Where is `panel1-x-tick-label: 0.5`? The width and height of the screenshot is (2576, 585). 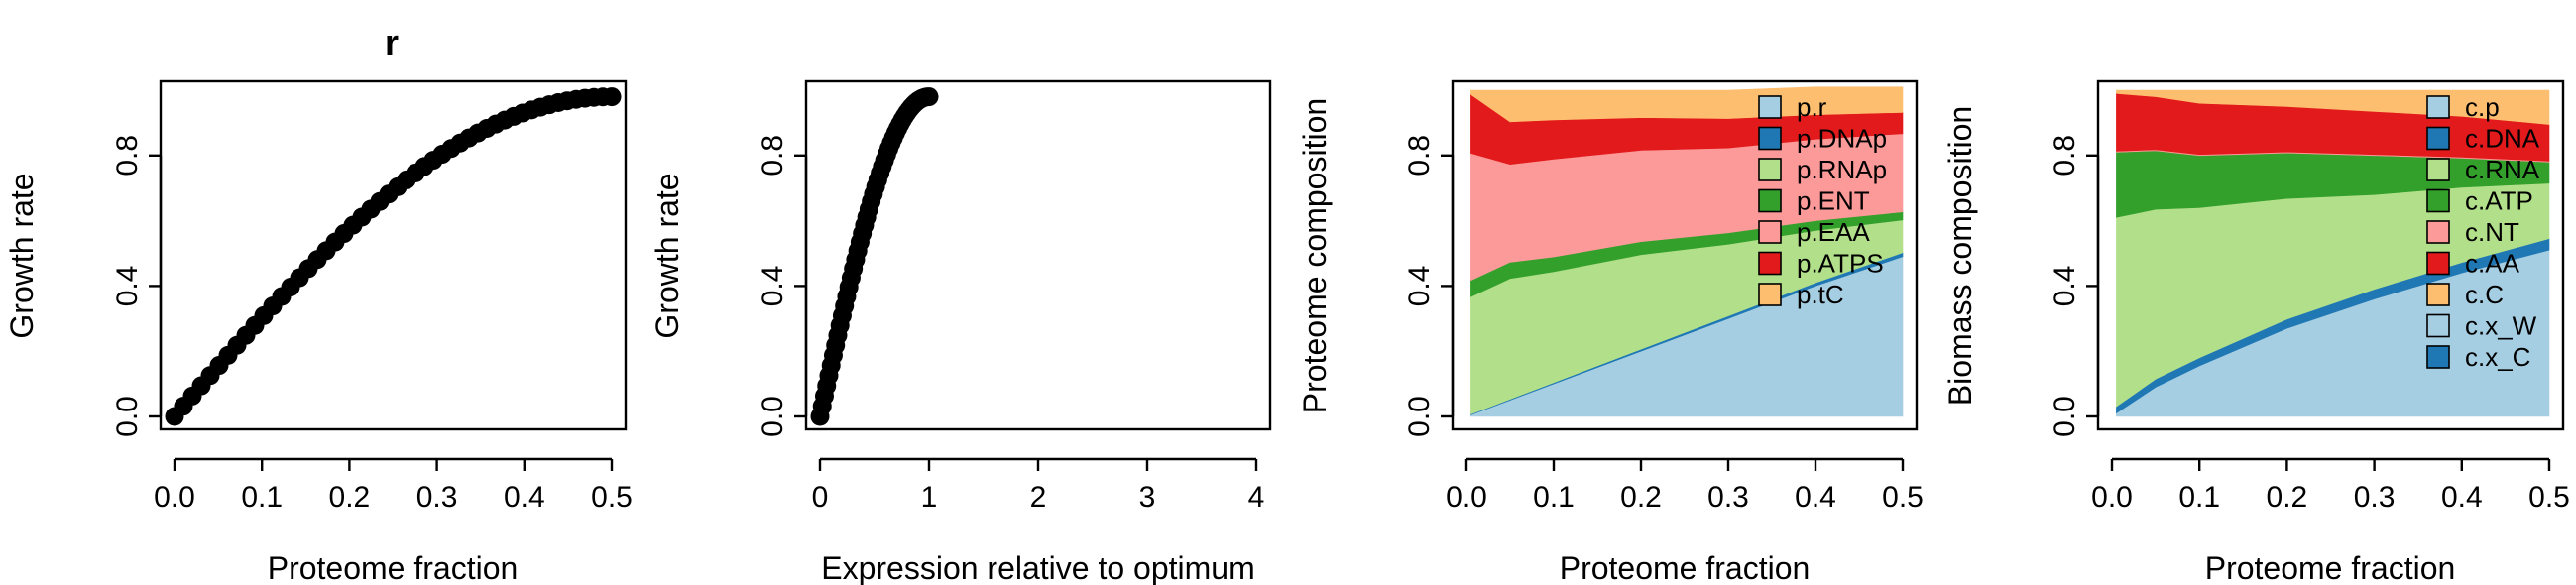
panel1-x-tick-label: 0.5 is located at coordinates (612, 497).